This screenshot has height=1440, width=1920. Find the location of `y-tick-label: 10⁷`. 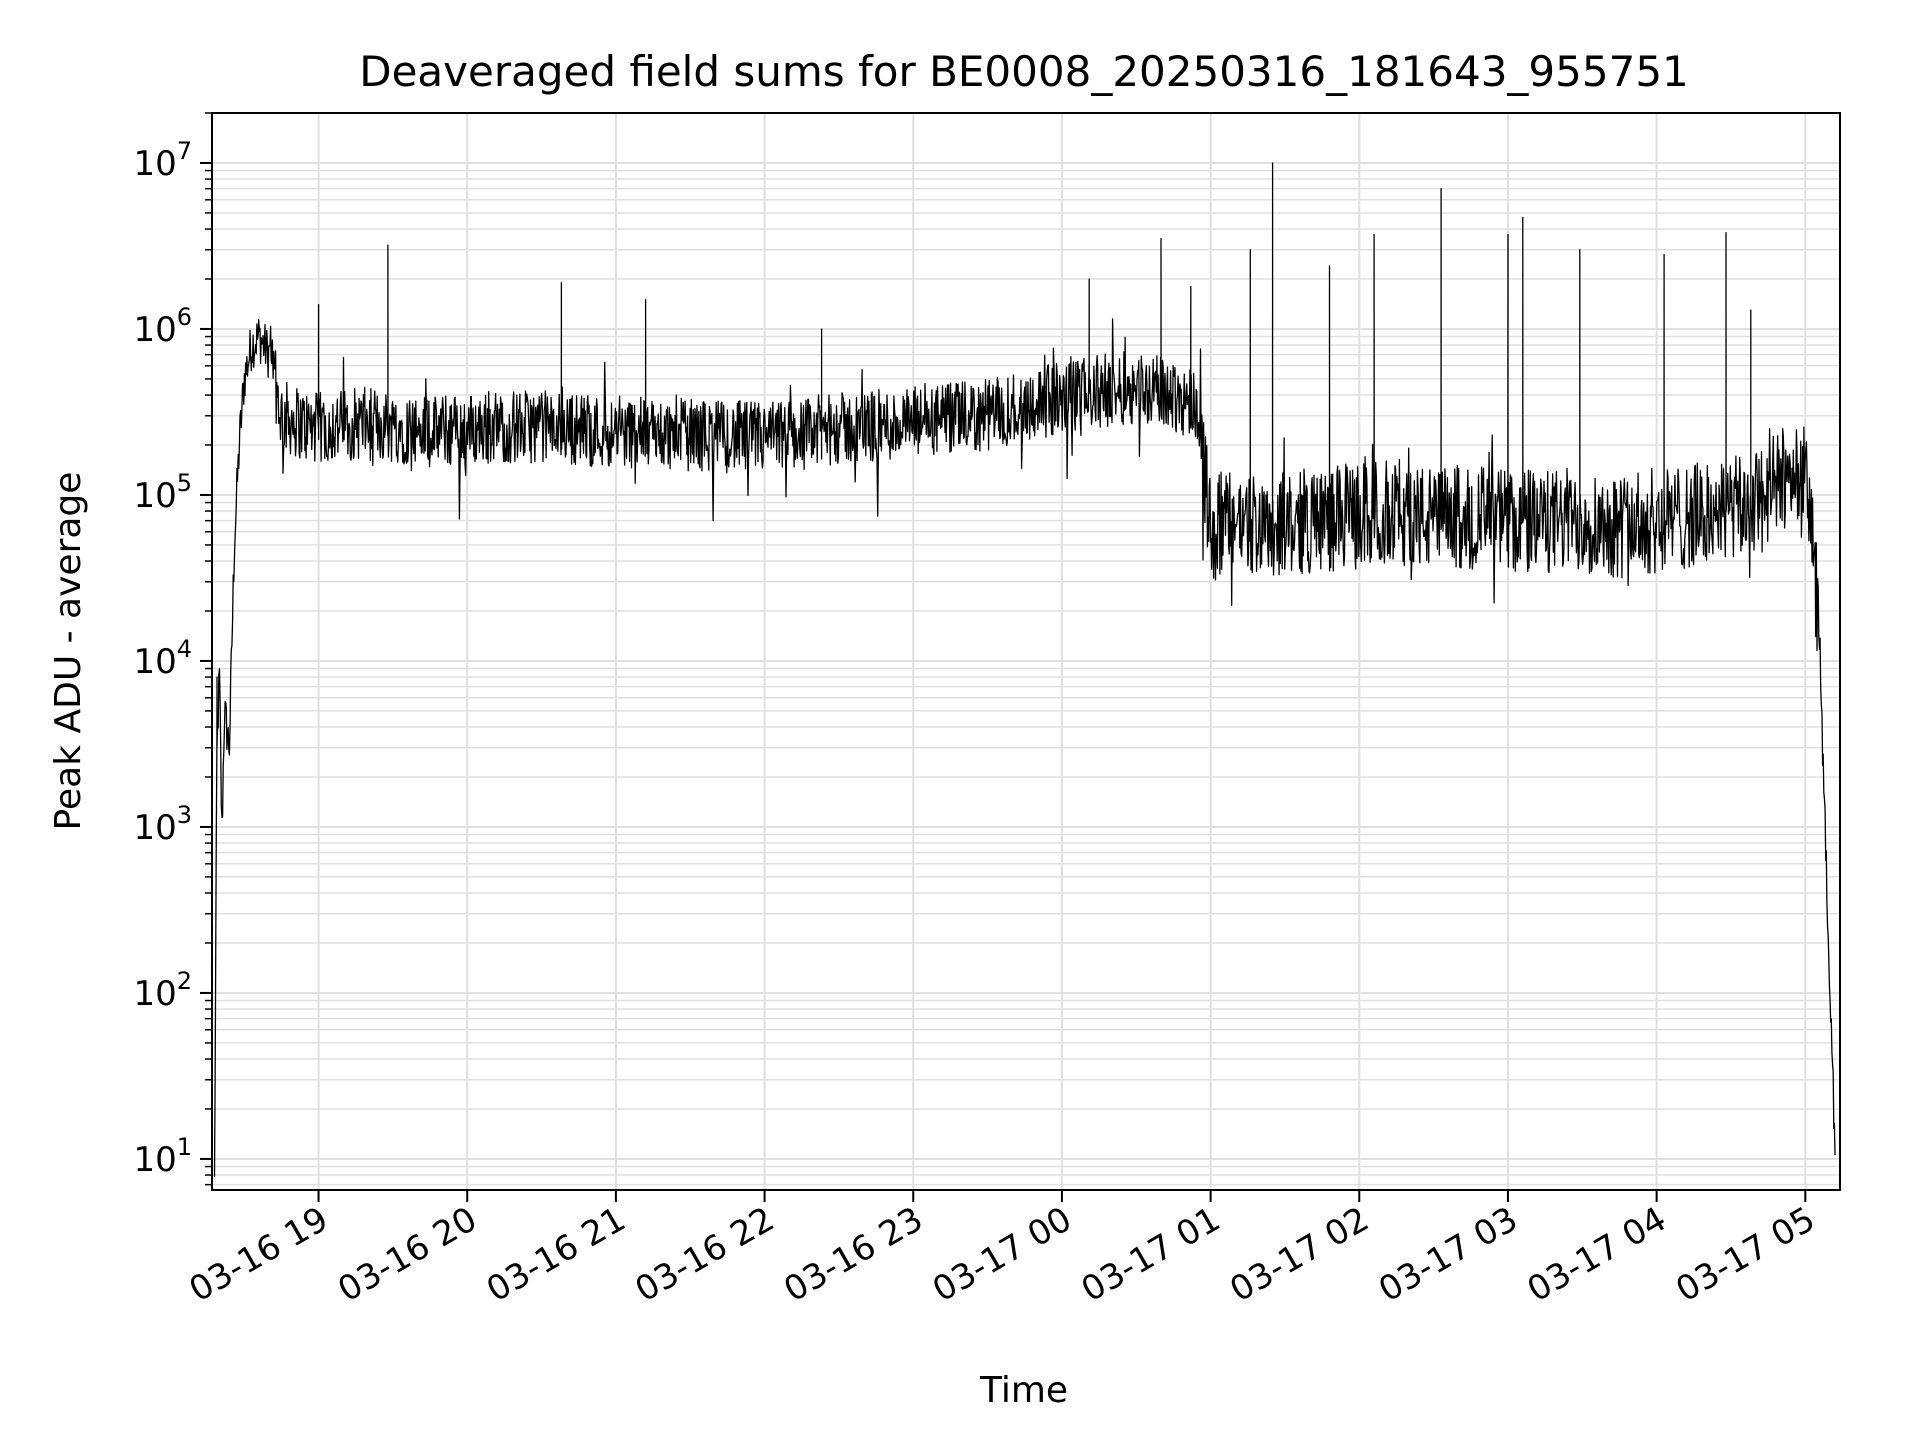

y-tick-label: 10⁷ is located at coordinates (162, 160).